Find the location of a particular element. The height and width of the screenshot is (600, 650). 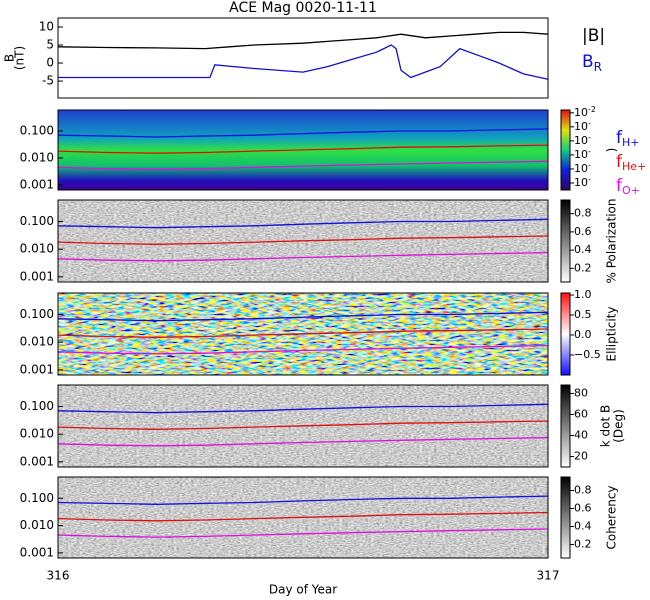

y-tick-label: -5 is located at coordinates (48, 81).